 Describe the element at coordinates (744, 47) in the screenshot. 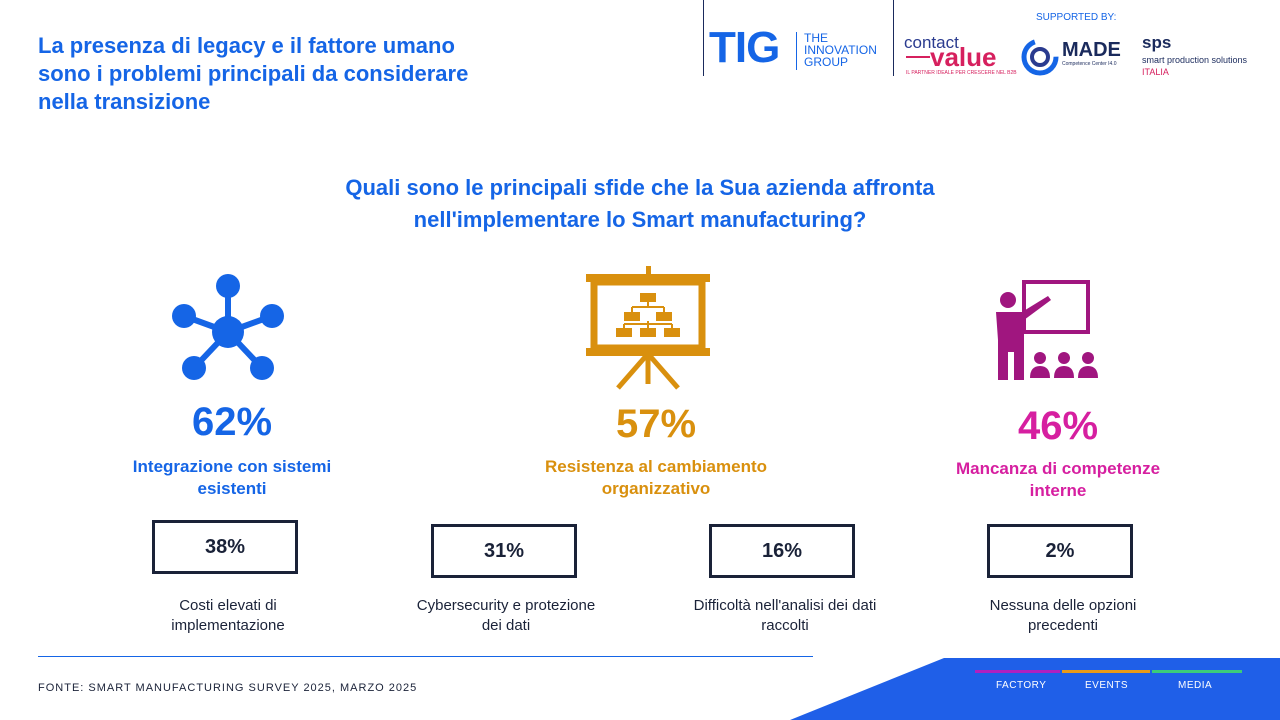

I see `tig-logo: TIG` at that location.